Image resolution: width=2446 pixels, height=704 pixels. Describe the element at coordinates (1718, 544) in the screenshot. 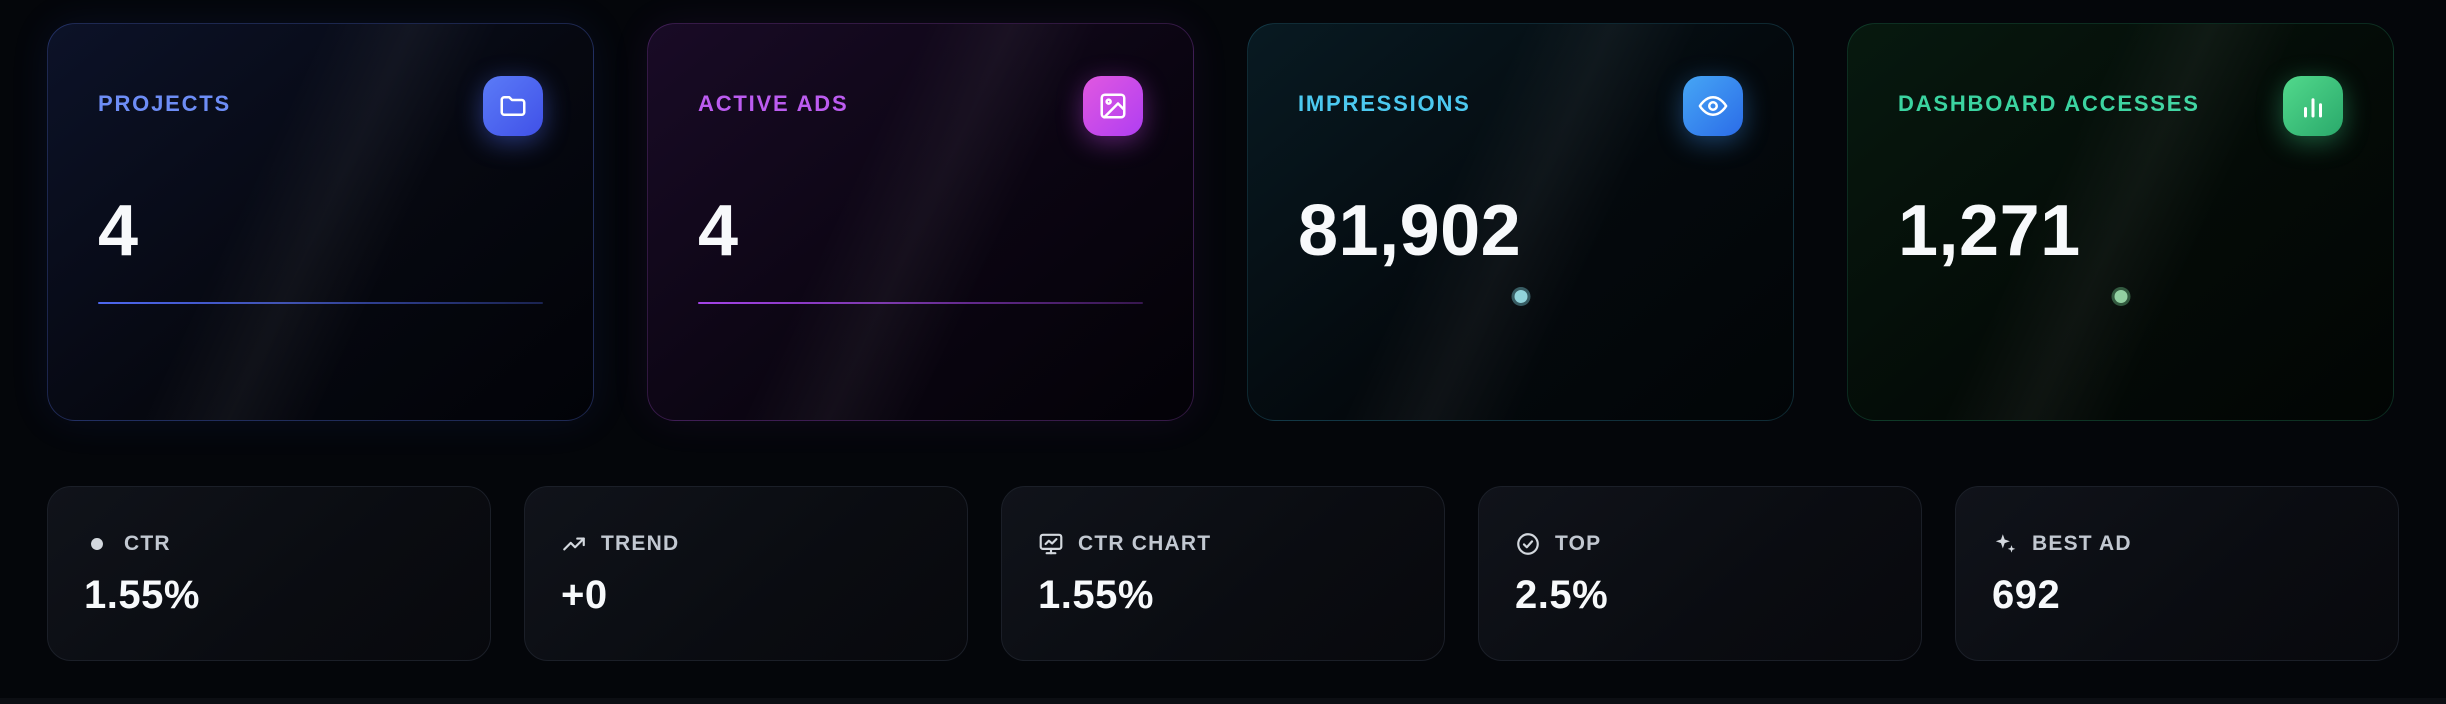

I see `metric-header: TOP` at that location.